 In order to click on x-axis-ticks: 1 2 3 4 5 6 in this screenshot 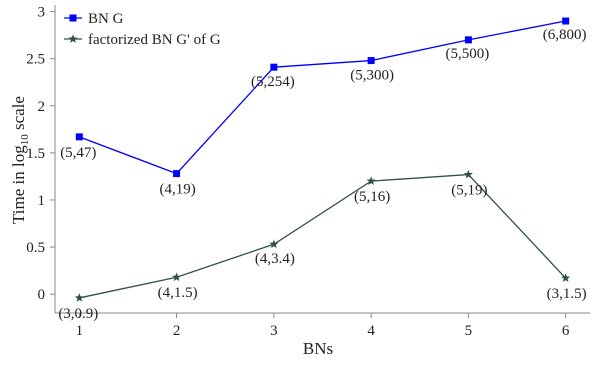, I will do `click(323, 326)`.